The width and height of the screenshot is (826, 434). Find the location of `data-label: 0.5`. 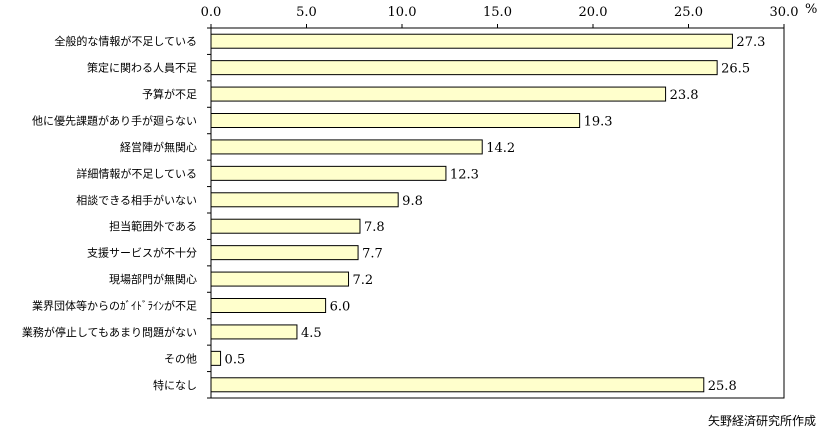

data-label: 0.5 is located at coordinates (235, 359).